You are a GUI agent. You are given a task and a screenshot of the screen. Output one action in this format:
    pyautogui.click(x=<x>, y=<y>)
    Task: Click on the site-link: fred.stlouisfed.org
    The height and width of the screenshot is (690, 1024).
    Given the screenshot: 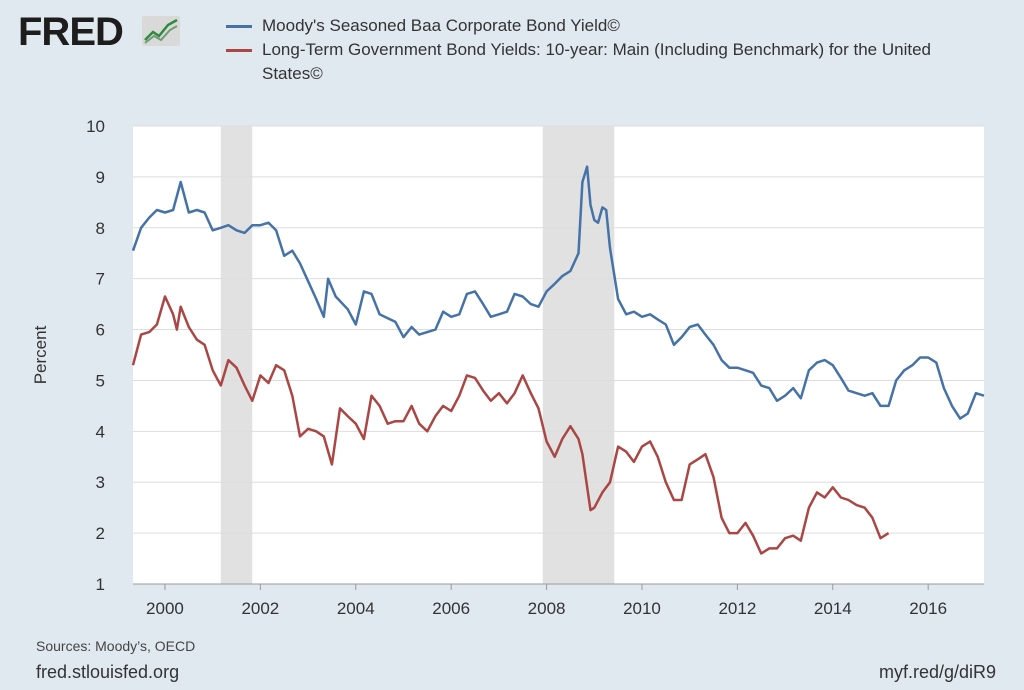 What is the action you would take?
    pyautogui.click(x=108, y=672)
    